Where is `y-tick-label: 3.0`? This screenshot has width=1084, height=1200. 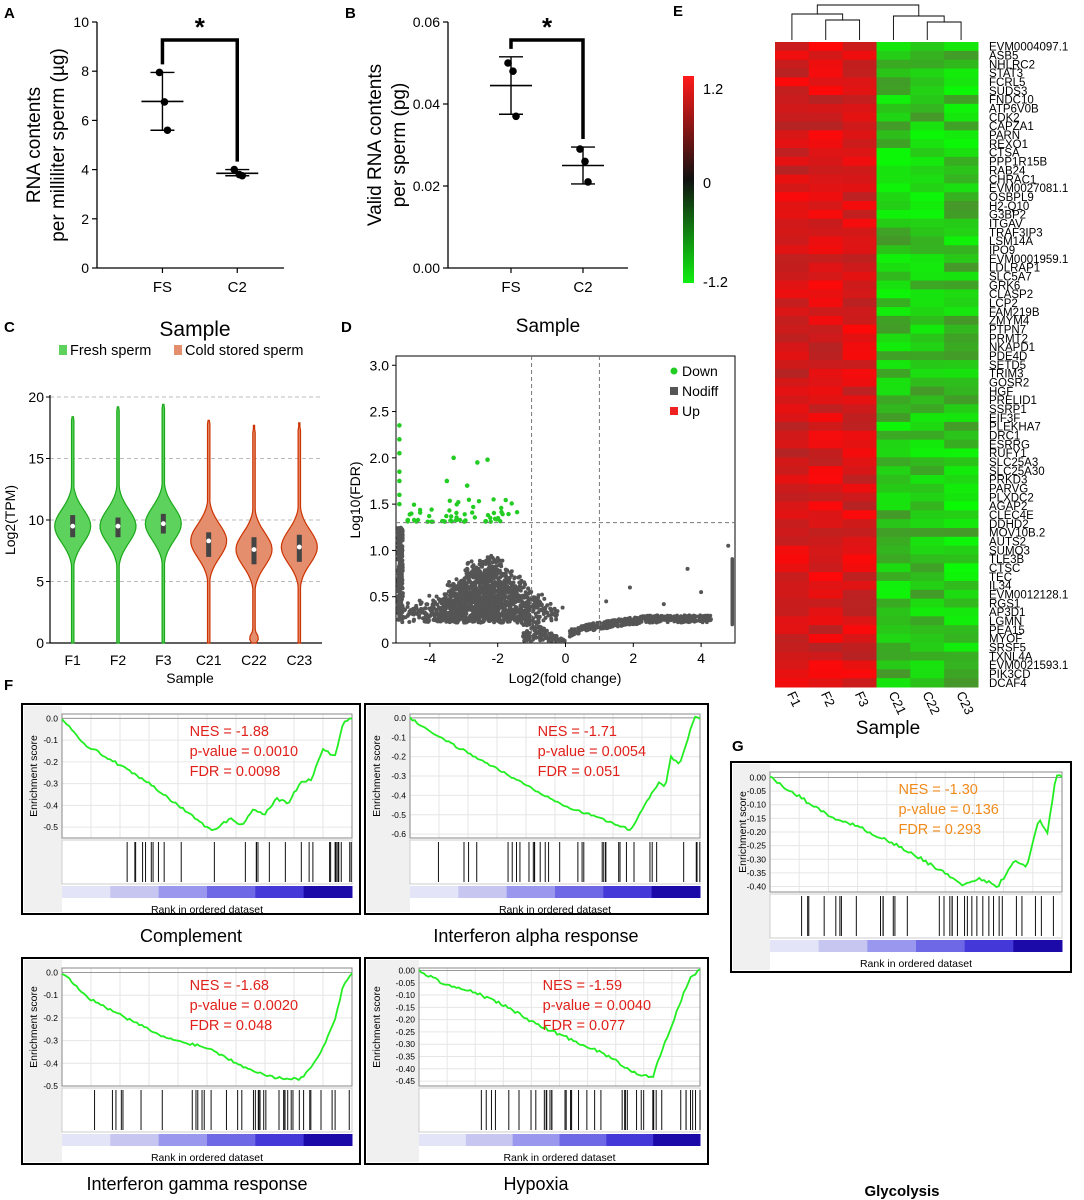
y-tick-label: 3.0 is located at coordinates (380, 365).